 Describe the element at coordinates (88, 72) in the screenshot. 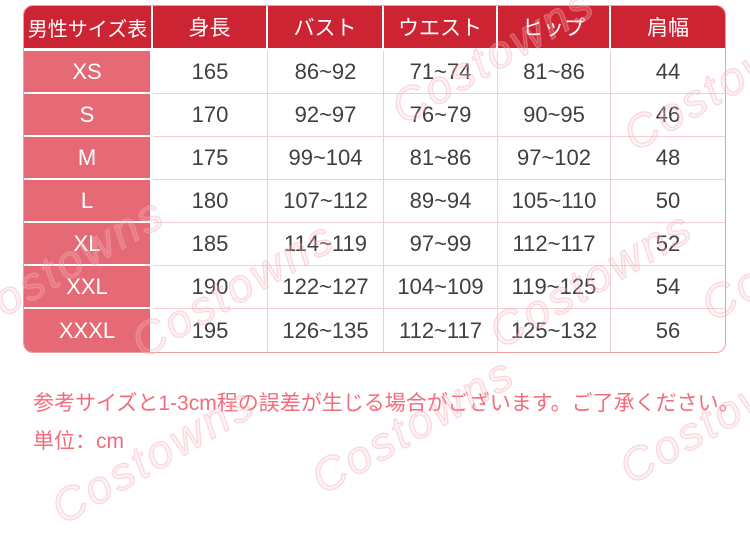

I see `size-label: XS` at that location.